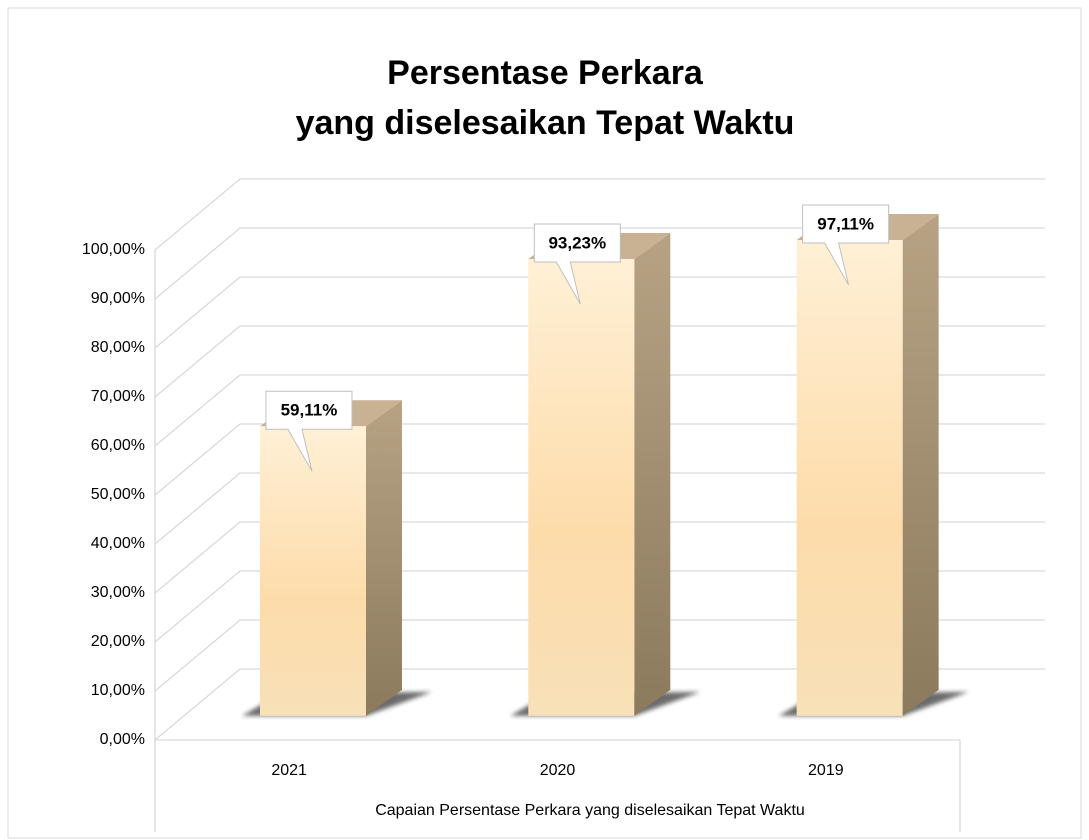  What do you see at coordinates (118, 494) in the screenshot?
I see `y-tick-label: 50,00%` at bounding box center [118, 494].